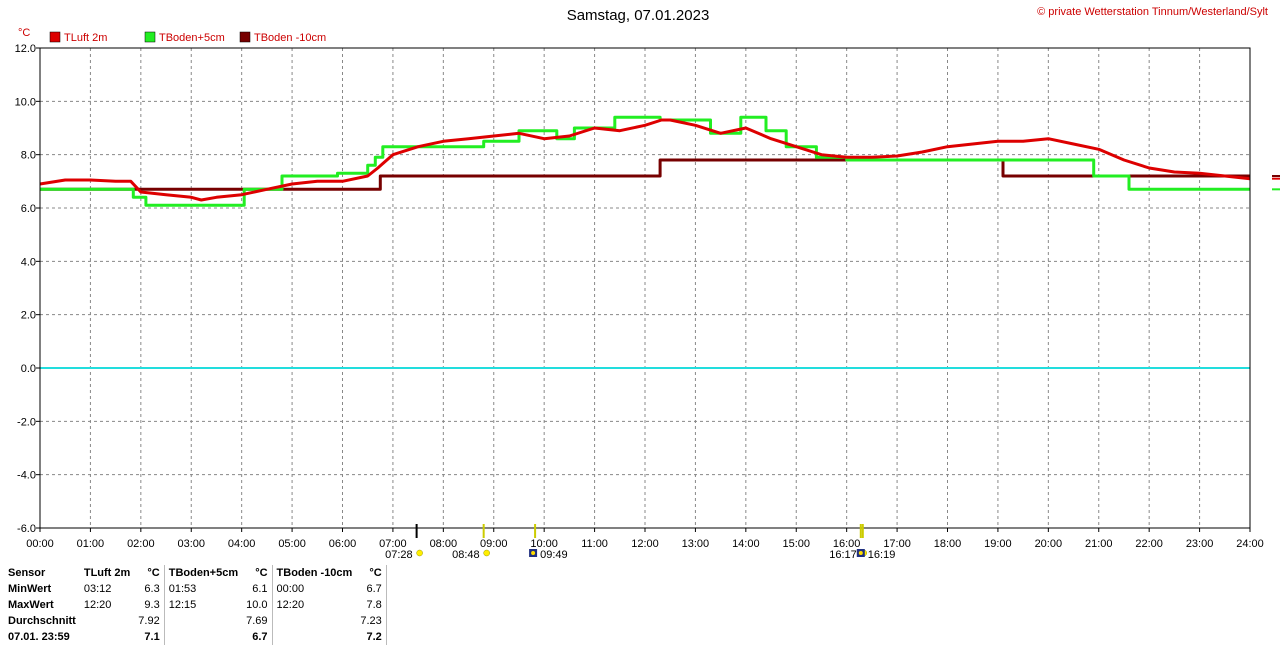 This screenshot has width=1280, height=645. What do you see at coordinates (290, 38) in the screenshot?
I see `legend-label-tboden10: TBoden -10cm` at bounding box center [290, 38].